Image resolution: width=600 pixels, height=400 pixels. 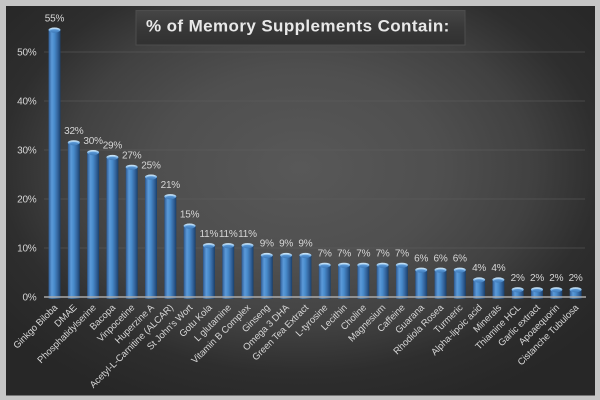 What do you see at coordinates (171, 185) in the screenshot?
I see `svg-text: 21%` at bounding box center [171, 185].